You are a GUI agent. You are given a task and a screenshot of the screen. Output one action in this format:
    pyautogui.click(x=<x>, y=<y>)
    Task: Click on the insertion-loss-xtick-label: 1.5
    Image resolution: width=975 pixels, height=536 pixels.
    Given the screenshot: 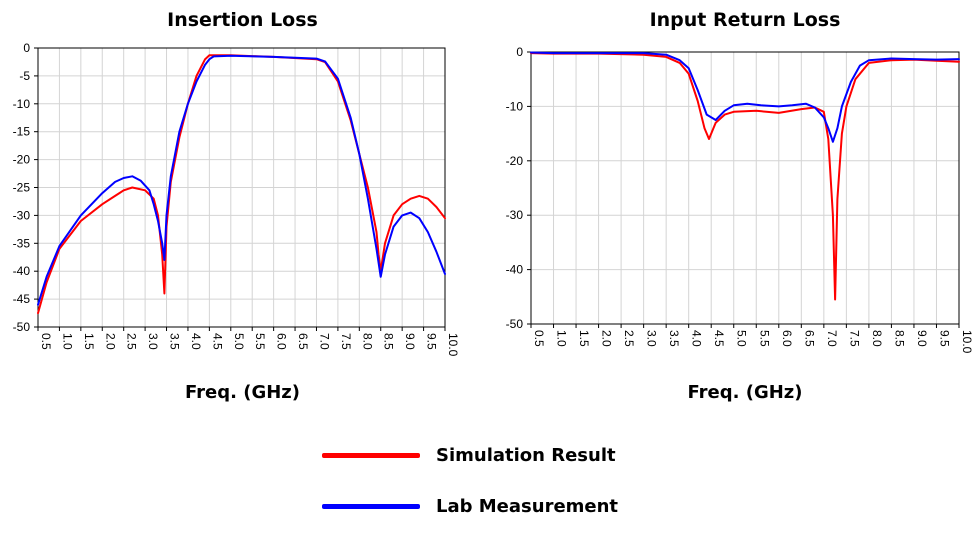 What is the action you would take?
    pyautogui.click(x=89, y=341)
    